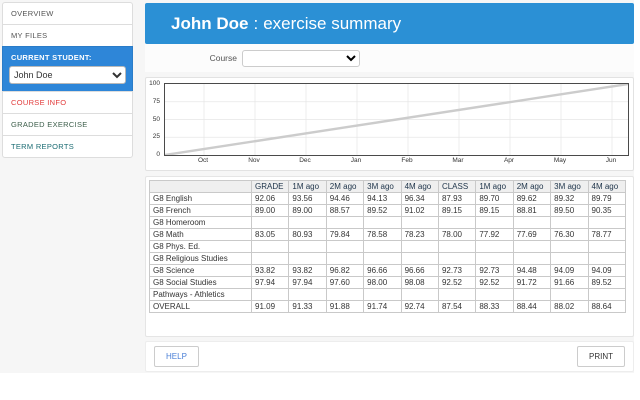 The image size is (640, 400). Describe the element at coordinates (156, 101) in the screenshot. I see `y-tick-label: 75` at that location.